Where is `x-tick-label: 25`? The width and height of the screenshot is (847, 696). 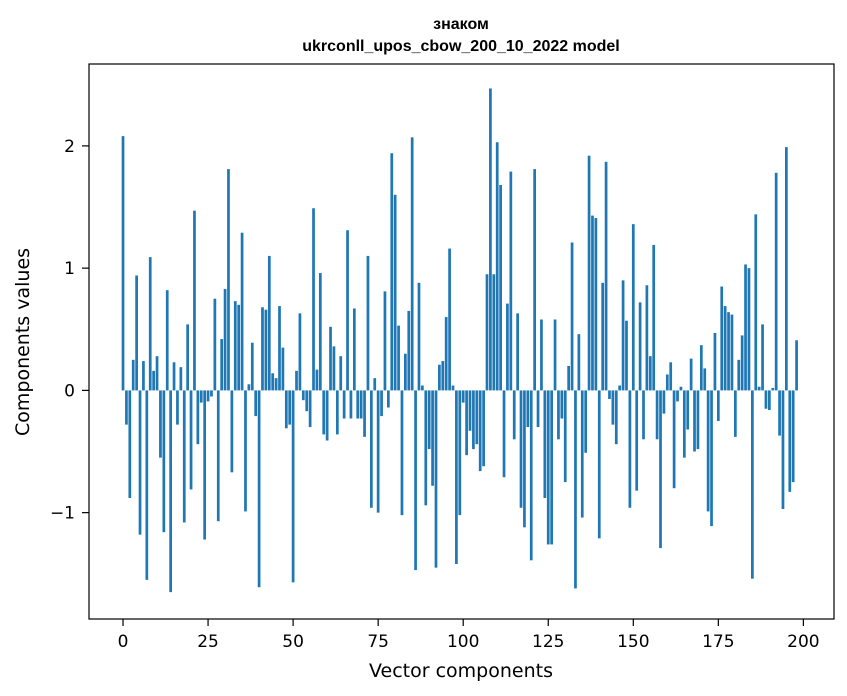 x-tick-label: 25 is located at coordinates (208, 642).